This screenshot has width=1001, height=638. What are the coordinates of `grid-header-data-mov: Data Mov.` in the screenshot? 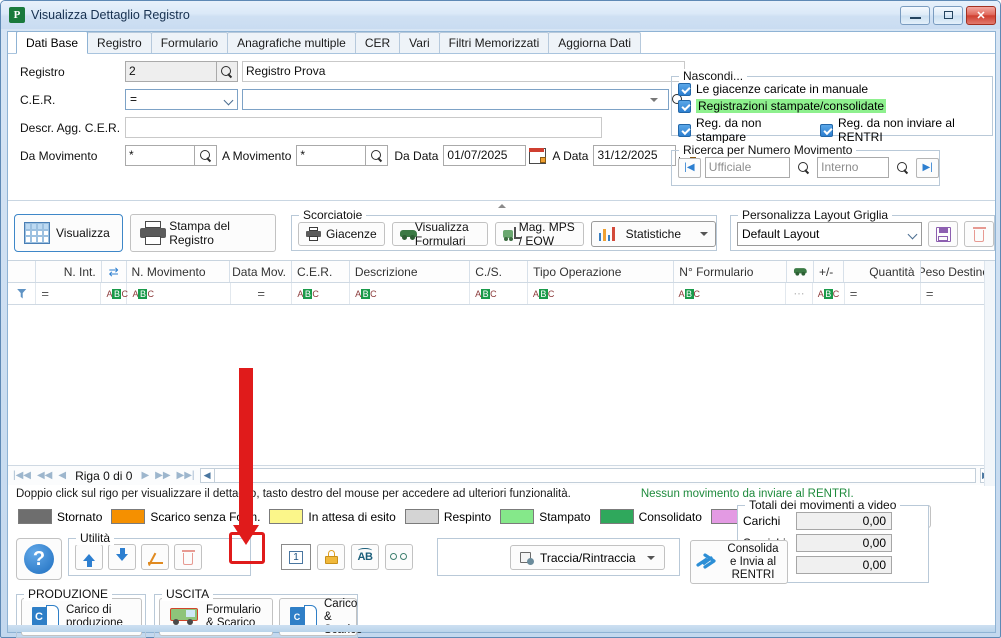 It's located at (261, 271).